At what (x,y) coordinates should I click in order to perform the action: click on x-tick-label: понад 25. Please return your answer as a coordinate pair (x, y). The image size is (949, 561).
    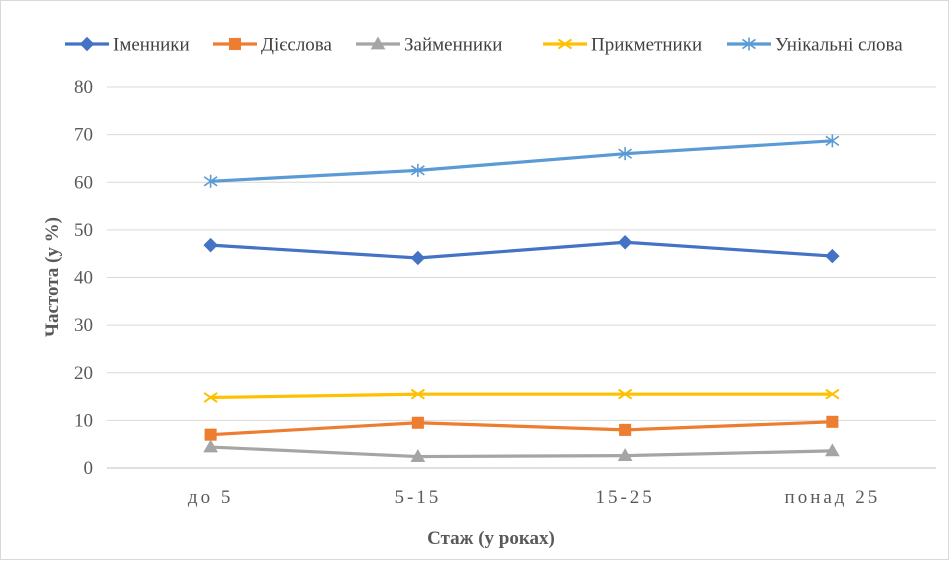
    Looking at the image, I should click on (833, 497).